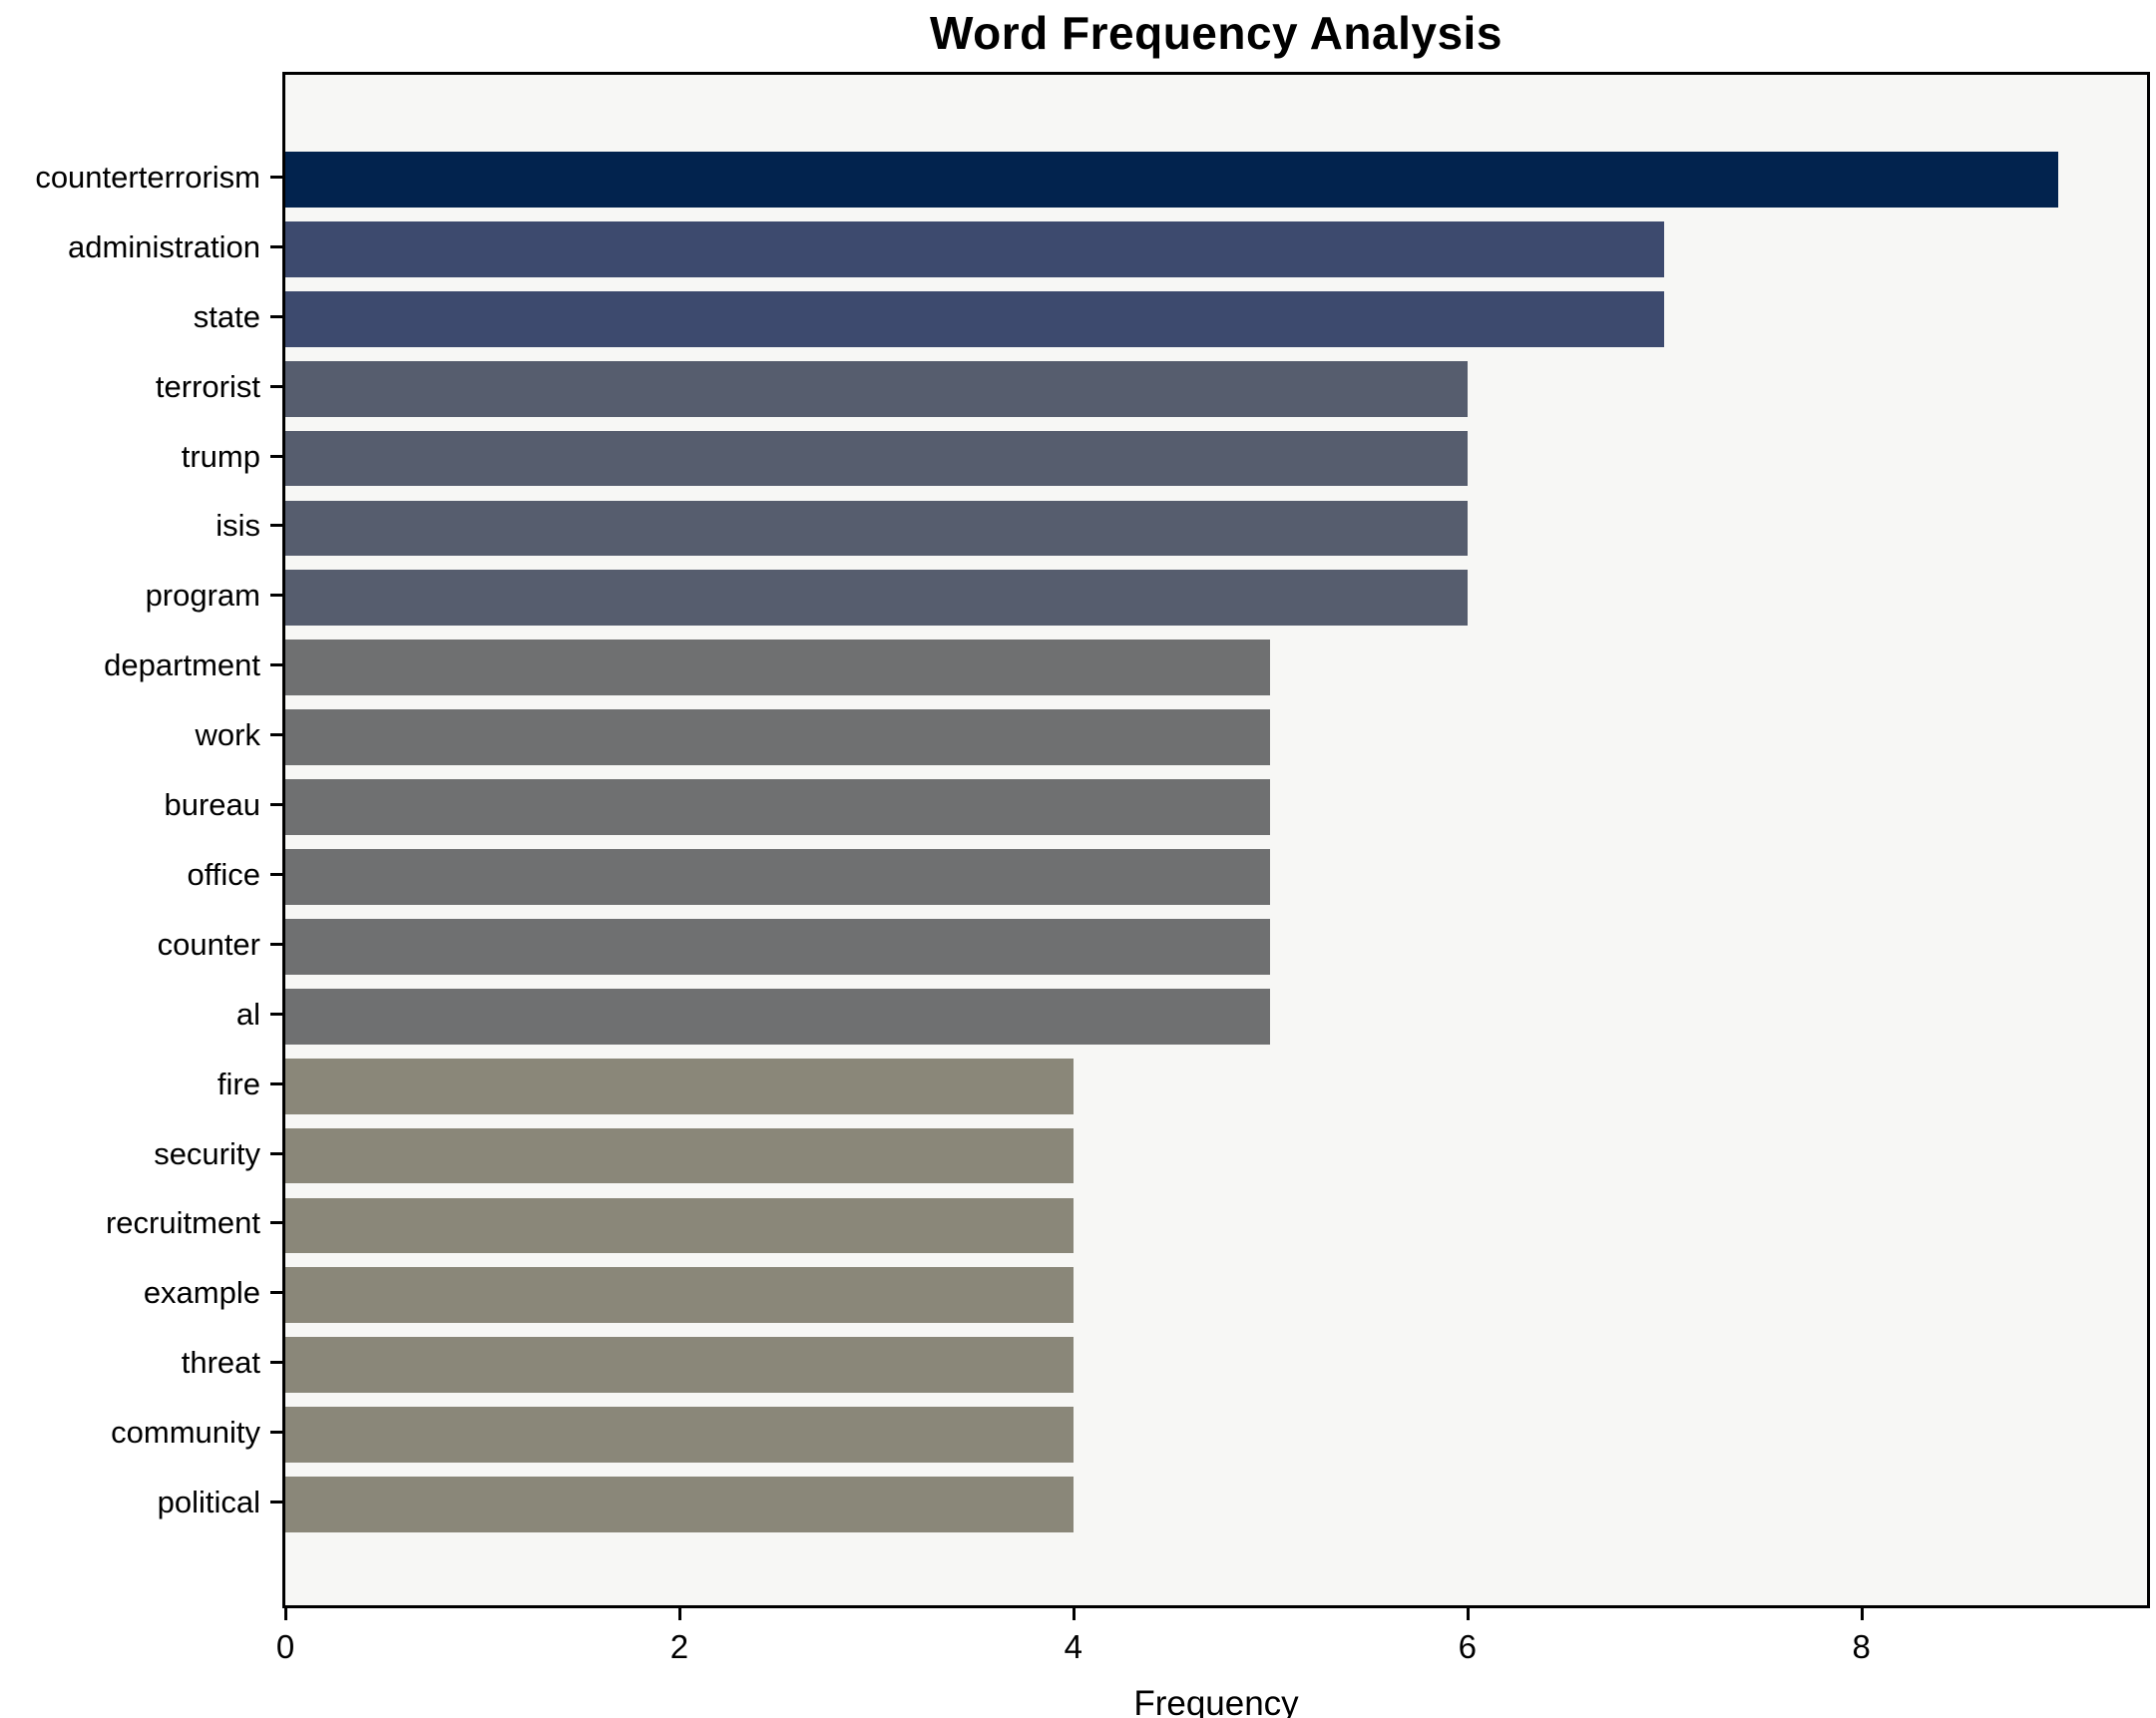 This screenshot has height=1718, width=2156. Describe the element at coordinates (679, 1435) in the screenshot. I see `bar-community` at that location.